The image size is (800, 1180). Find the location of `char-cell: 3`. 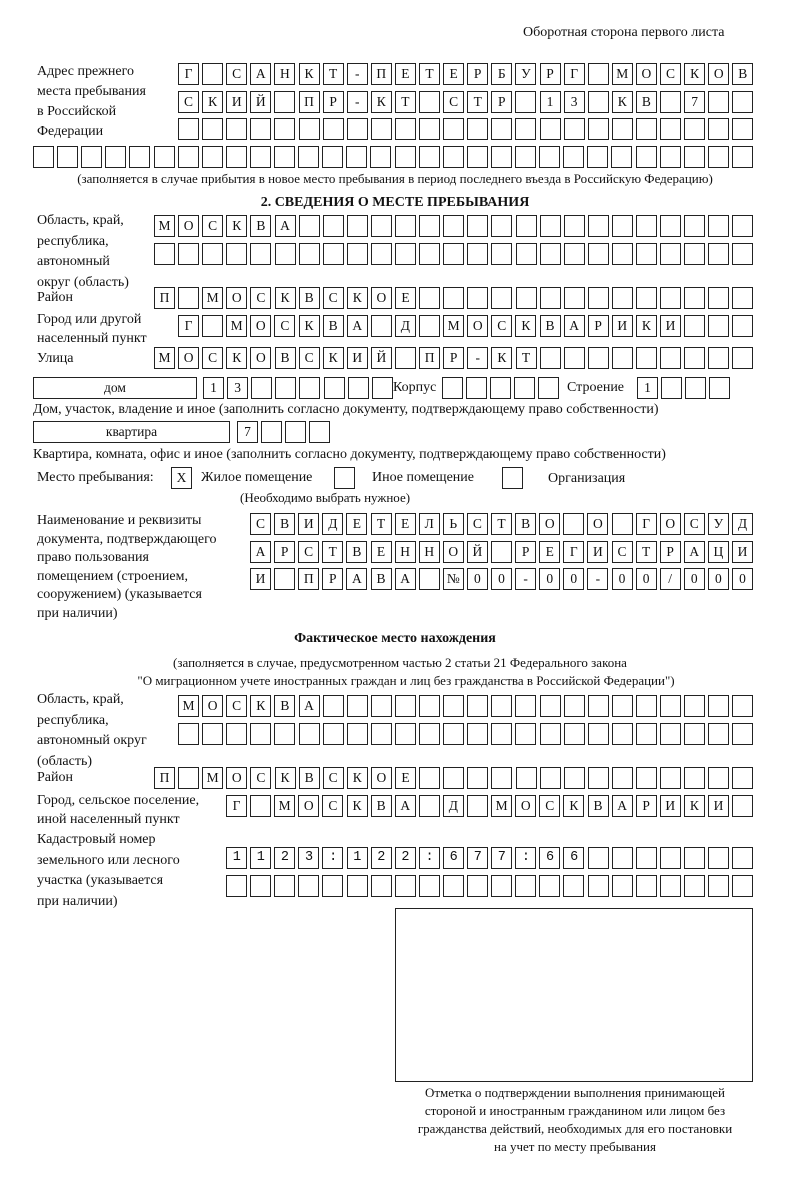

char-cell: 3 is located at coordinates (574, 102).